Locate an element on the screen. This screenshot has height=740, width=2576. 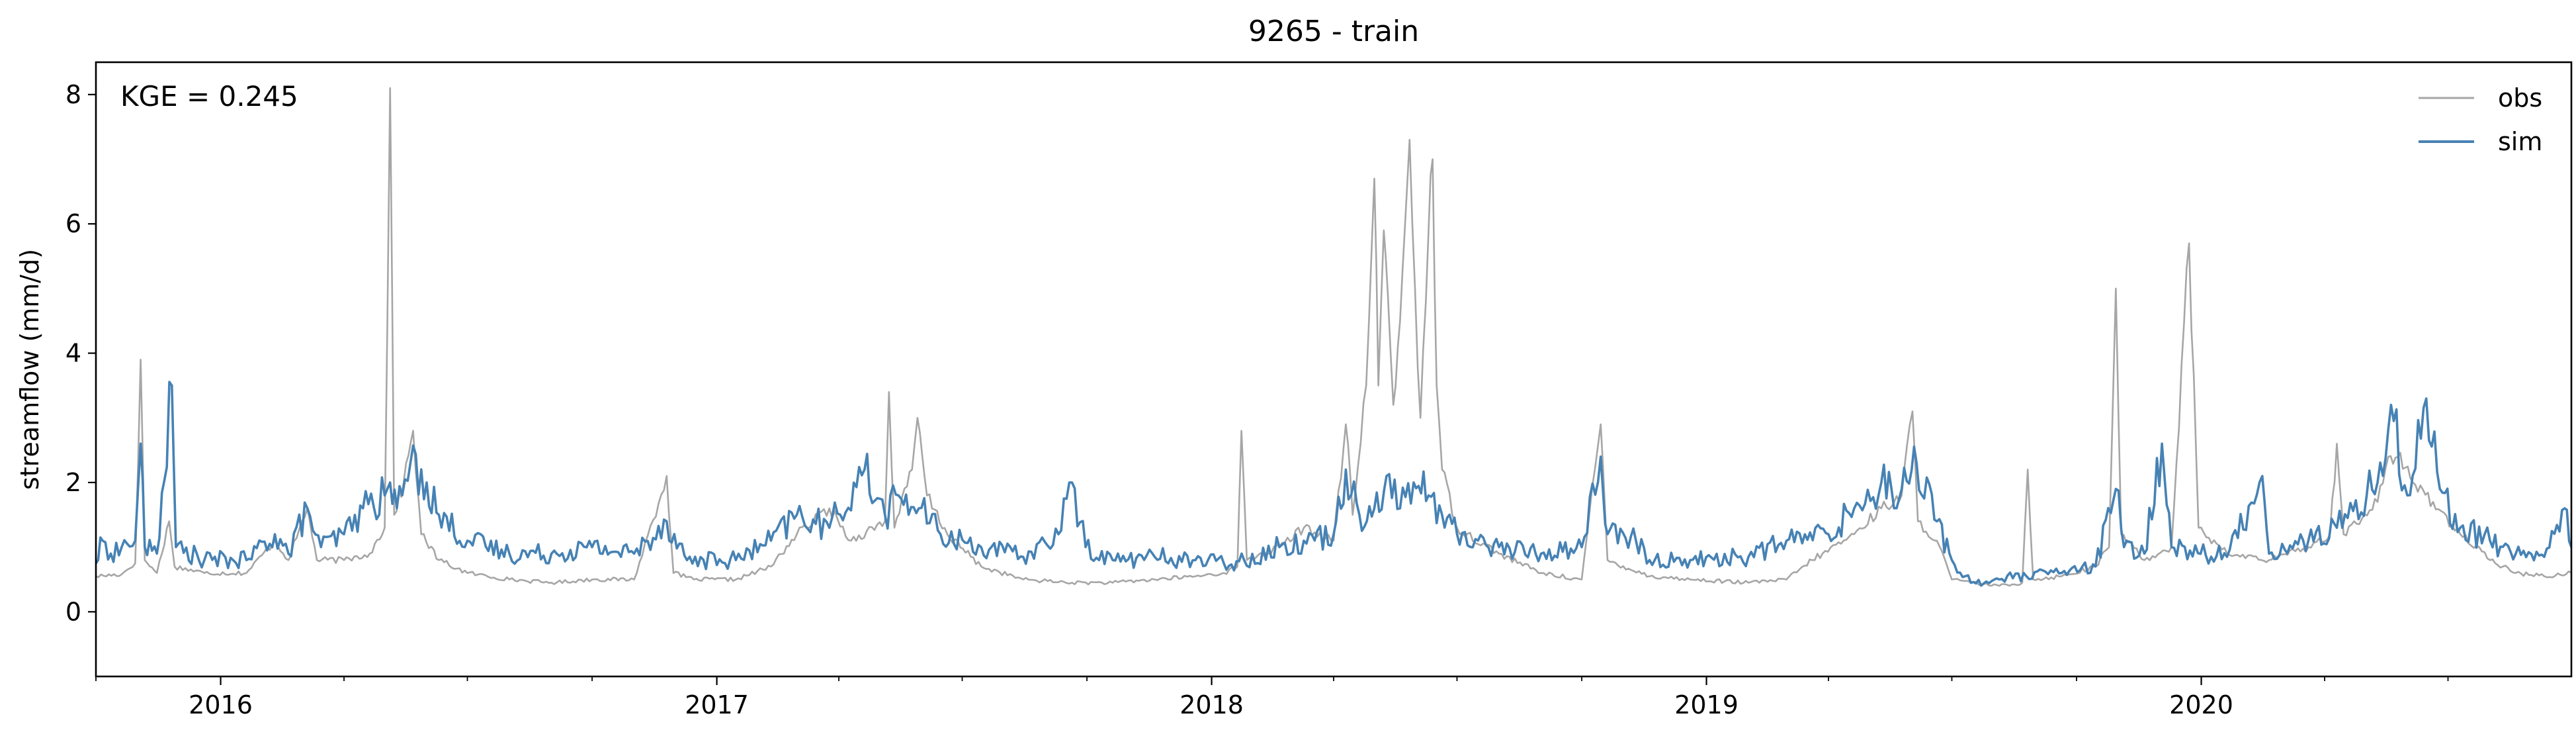
x-tick-label: 2020 is located at coordinates (2201, 704).